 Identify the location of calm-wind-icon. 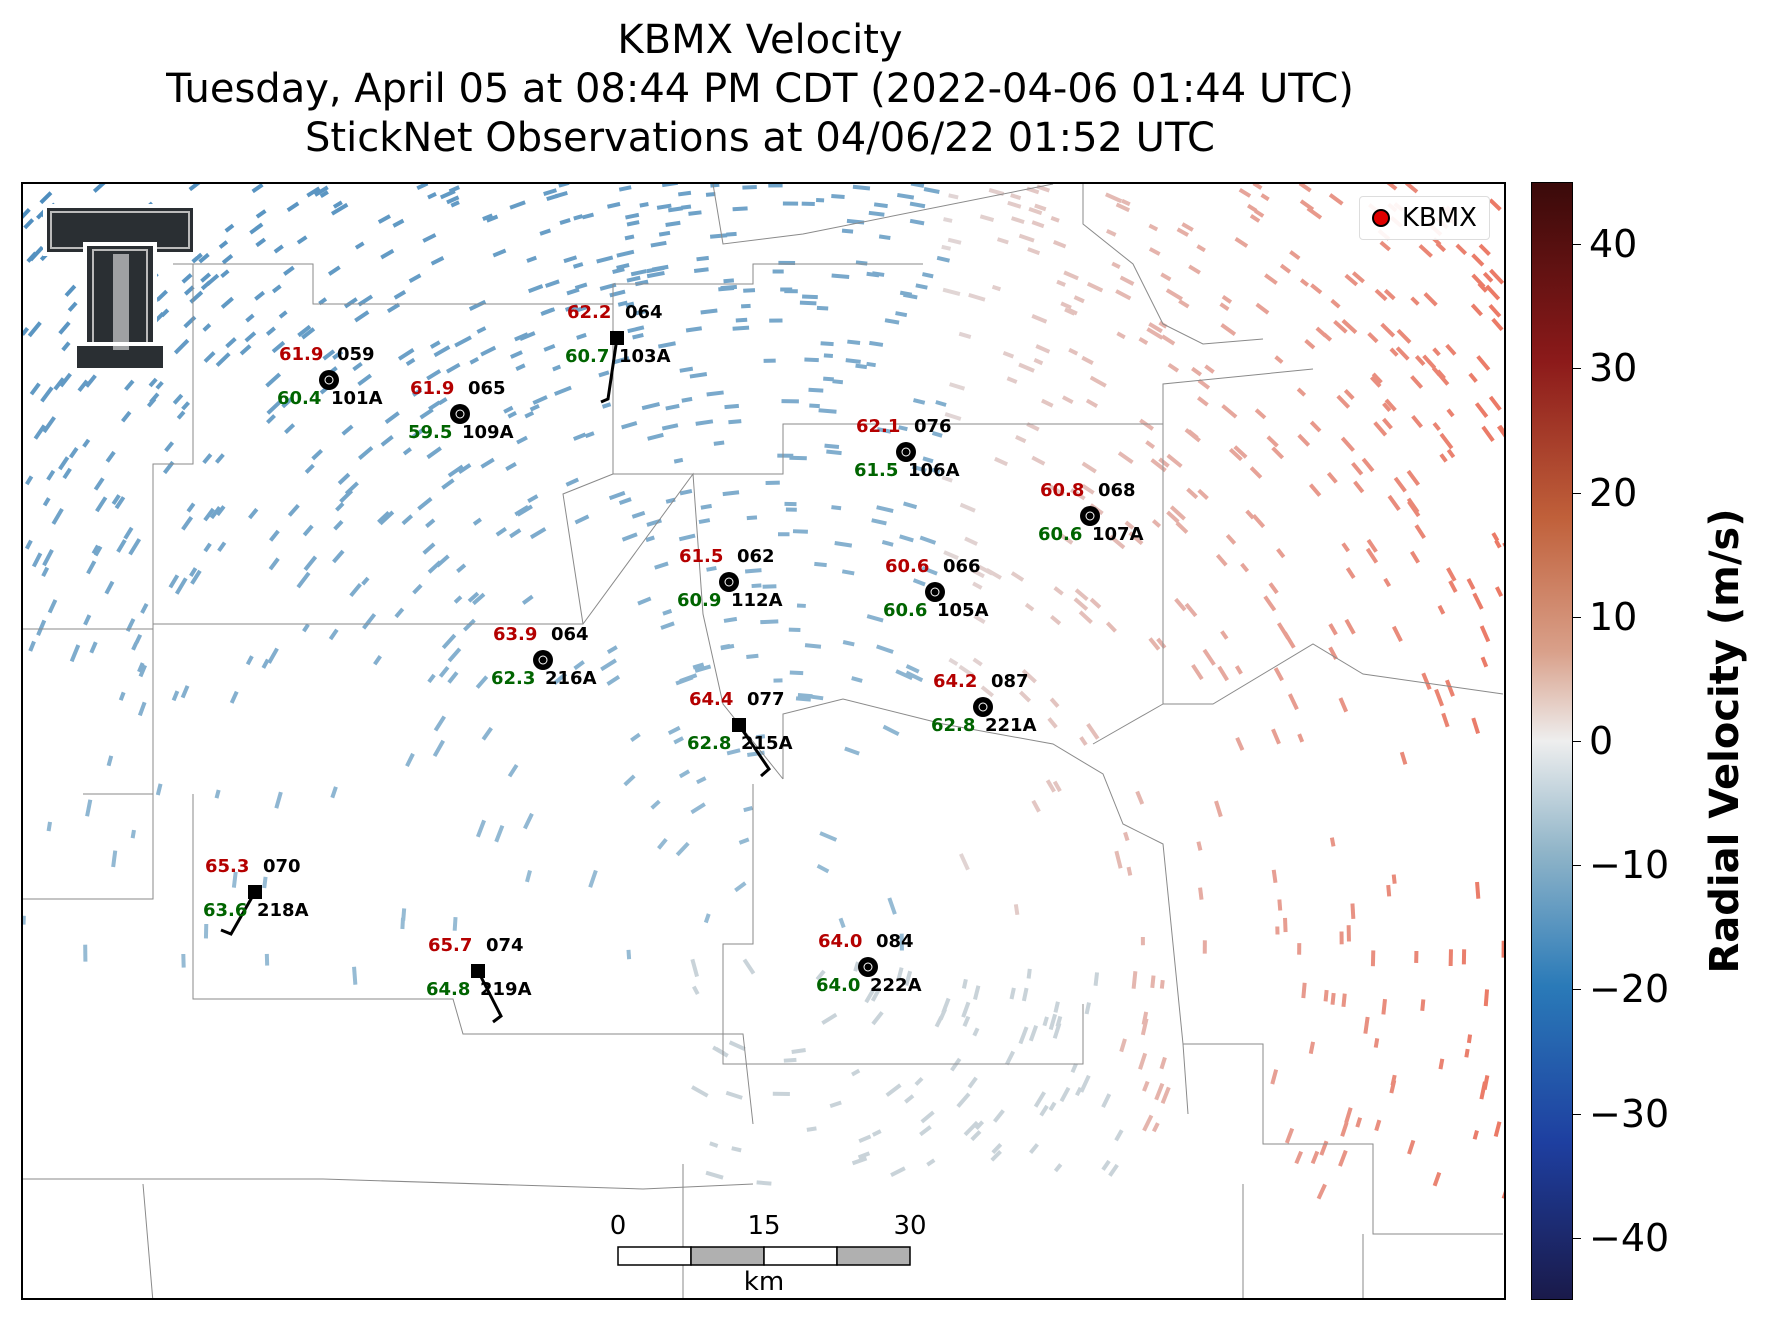
(1090, 516).